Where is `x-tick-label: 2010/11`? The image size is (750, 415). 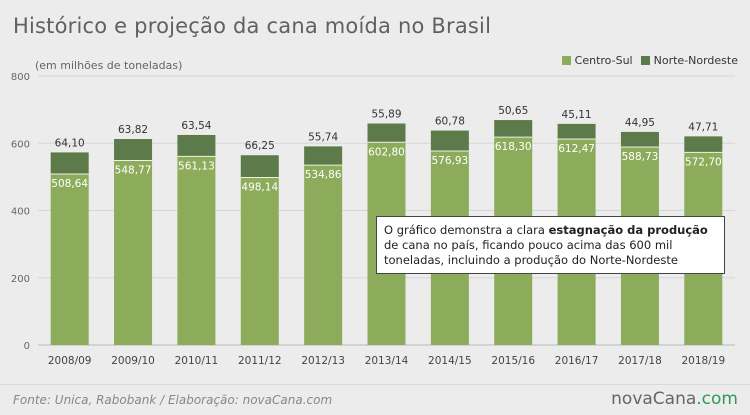
x-tick-label: 2010/11 is located at coordinates (197, 361).